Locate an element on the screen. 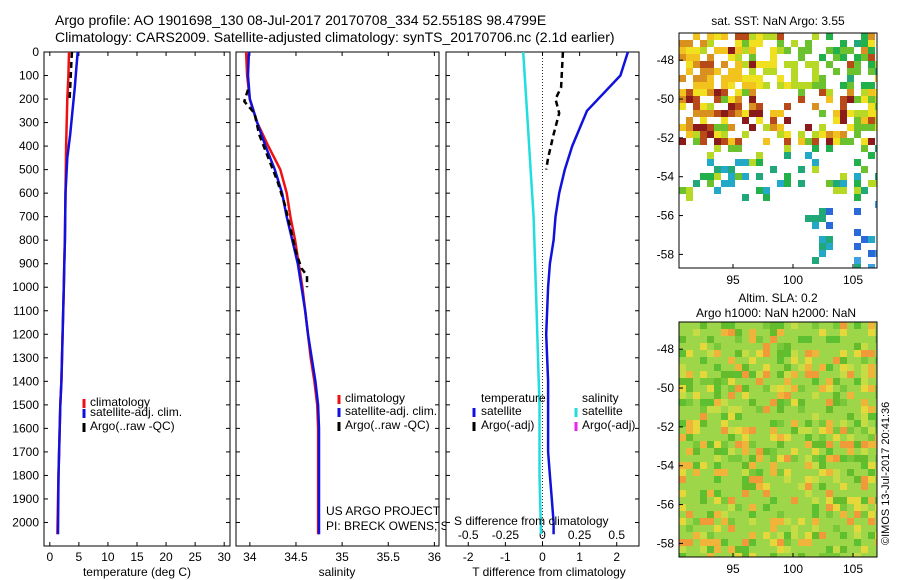  legend-header-temperature: temperature is located at coordinates (513, 398).